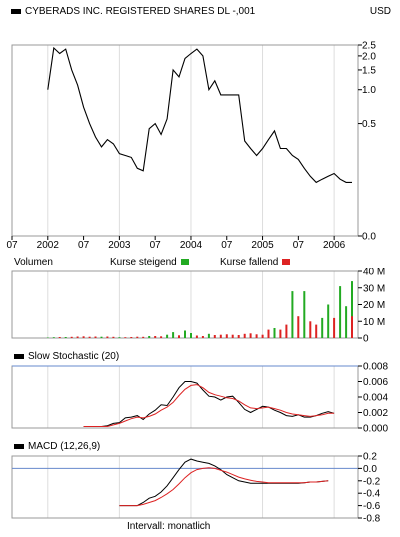  What do you see at coordinates (143, 262) in the screenshot?
I see `rising-legend-label: Kurse steigend` at bounding box center [143, 262].